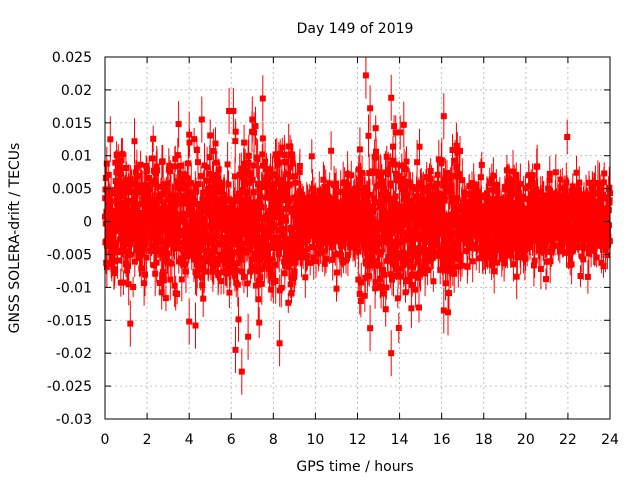  What do you see at coordinates (610, 440) in the screenshot?
I see `x-tick-label: 24` at bounding box center [610, 440].